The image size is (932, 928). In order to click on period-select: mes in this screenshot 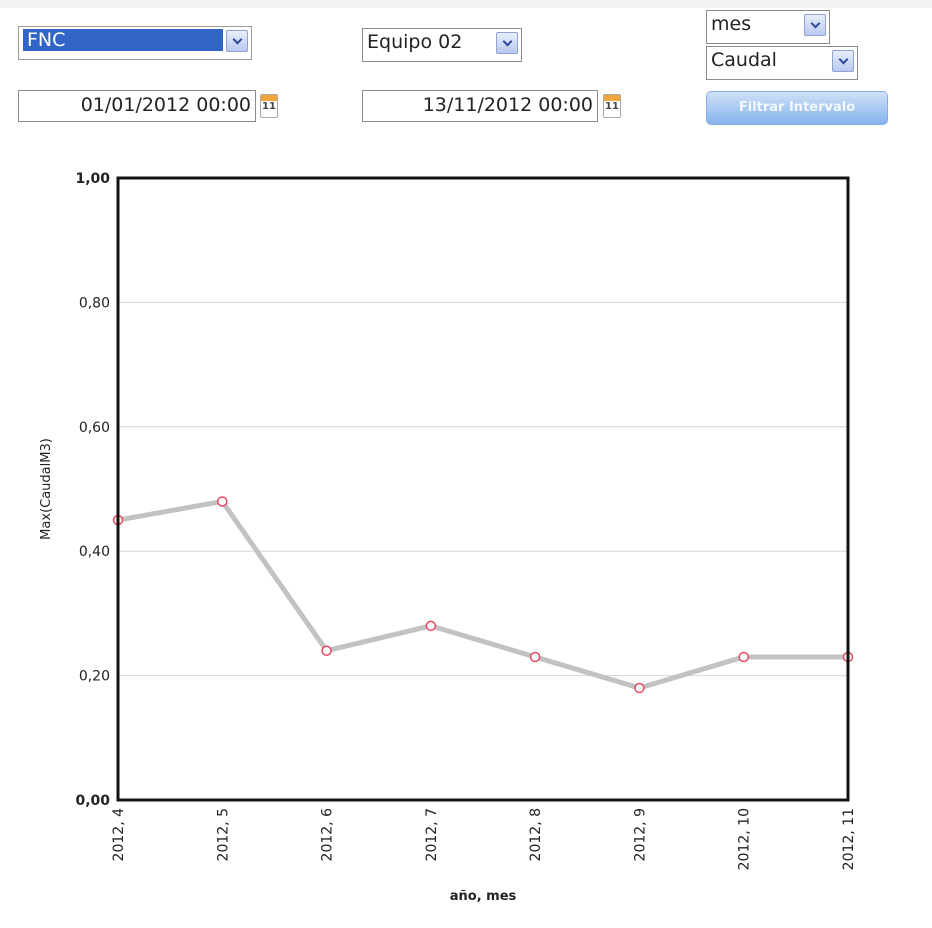, I will do `click(768, 27)`.